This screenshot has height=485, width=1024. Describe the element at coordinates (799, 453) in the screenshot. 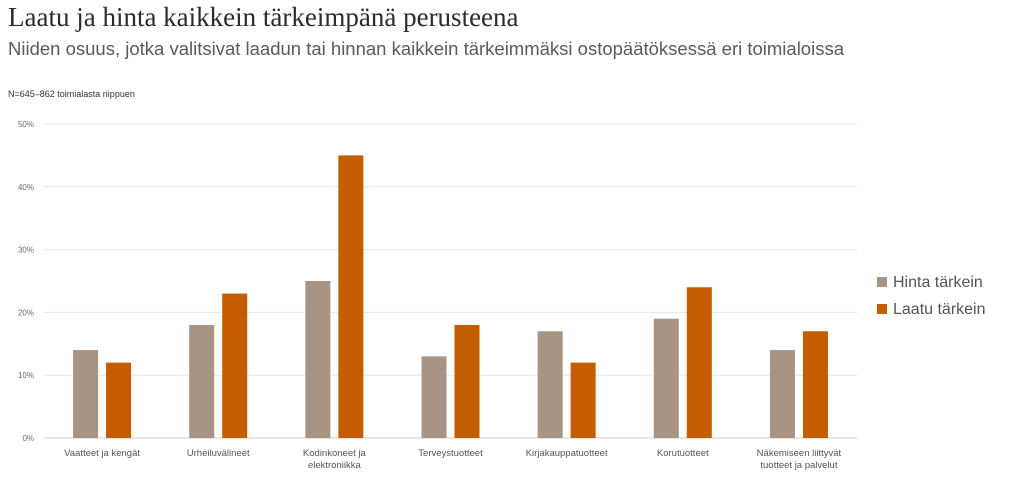

I see `x-category-label: Näkemiseen liittyvät` at that location.